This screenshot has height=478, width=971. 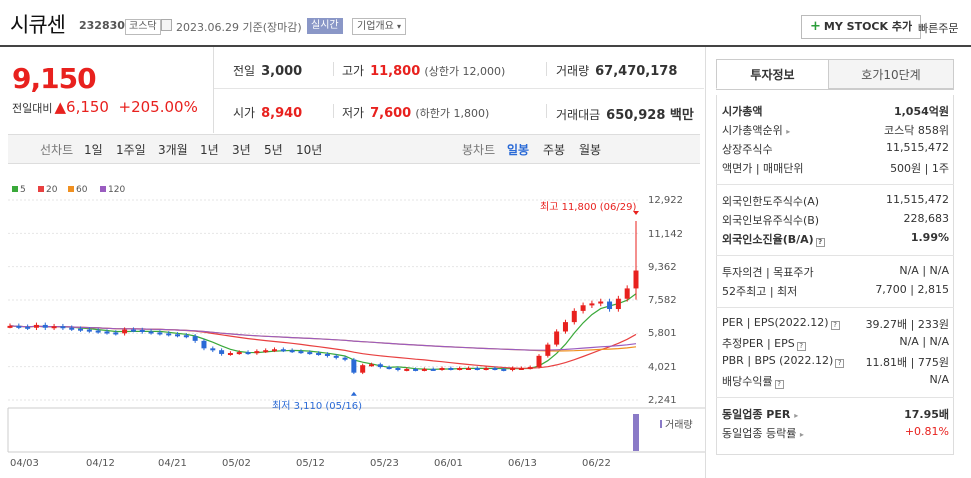 What do you see at coordinates (788, 131) in the screenshot?
I see `chevron-right-icon: ▸` at bounding box center [788, 131].